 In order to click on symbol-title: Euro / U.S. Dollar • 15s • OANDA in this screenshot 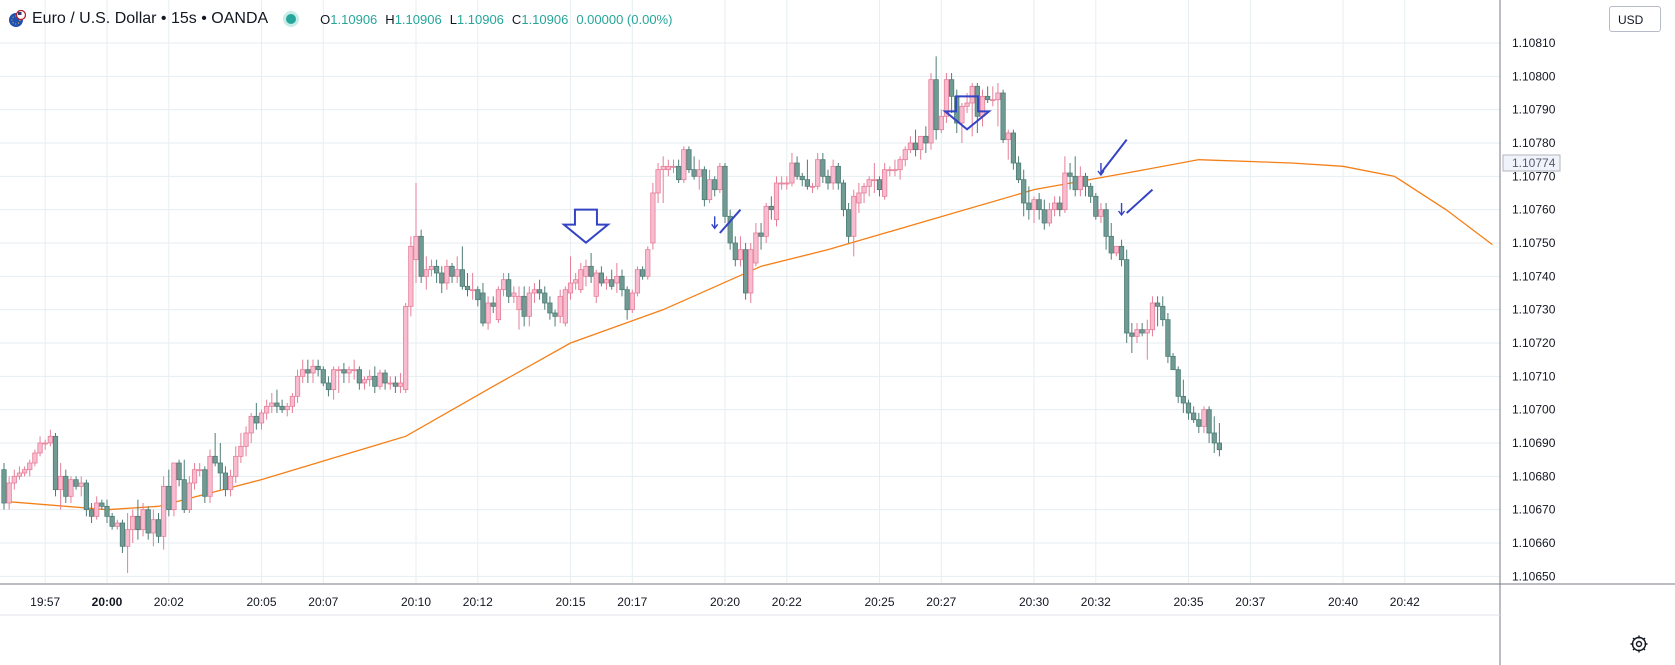, I will do `click(150, 18)`.